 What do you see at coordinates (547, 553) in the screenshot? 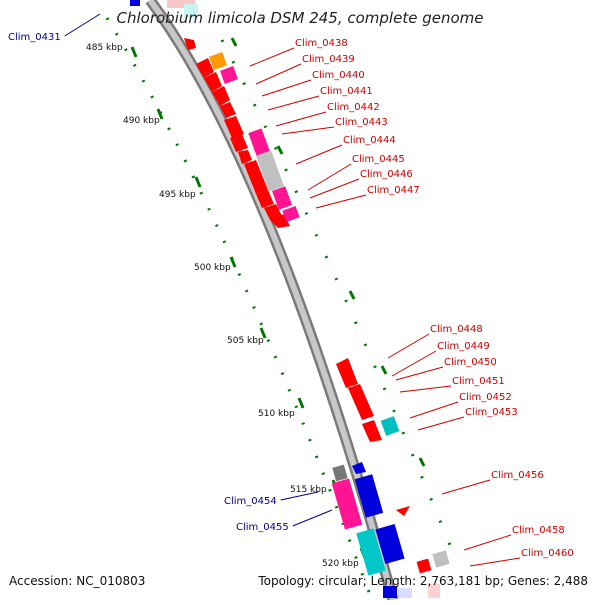
I see `gene-label-clim-0460: Clim_0460` at bounding box center [547, 553].